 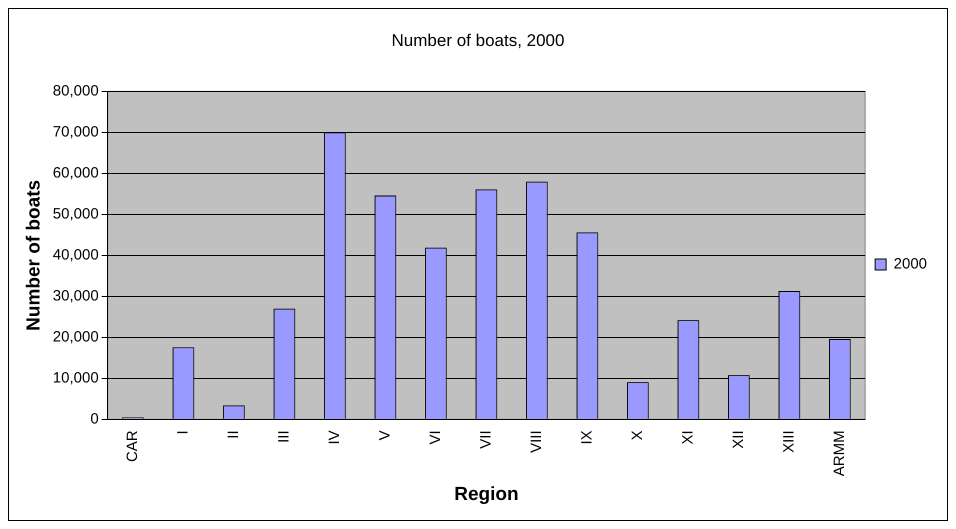 What do you see at coordinates (183, 432) in the screenshot?
I see `x-tick-label: I` at bounding box center [183, 432].